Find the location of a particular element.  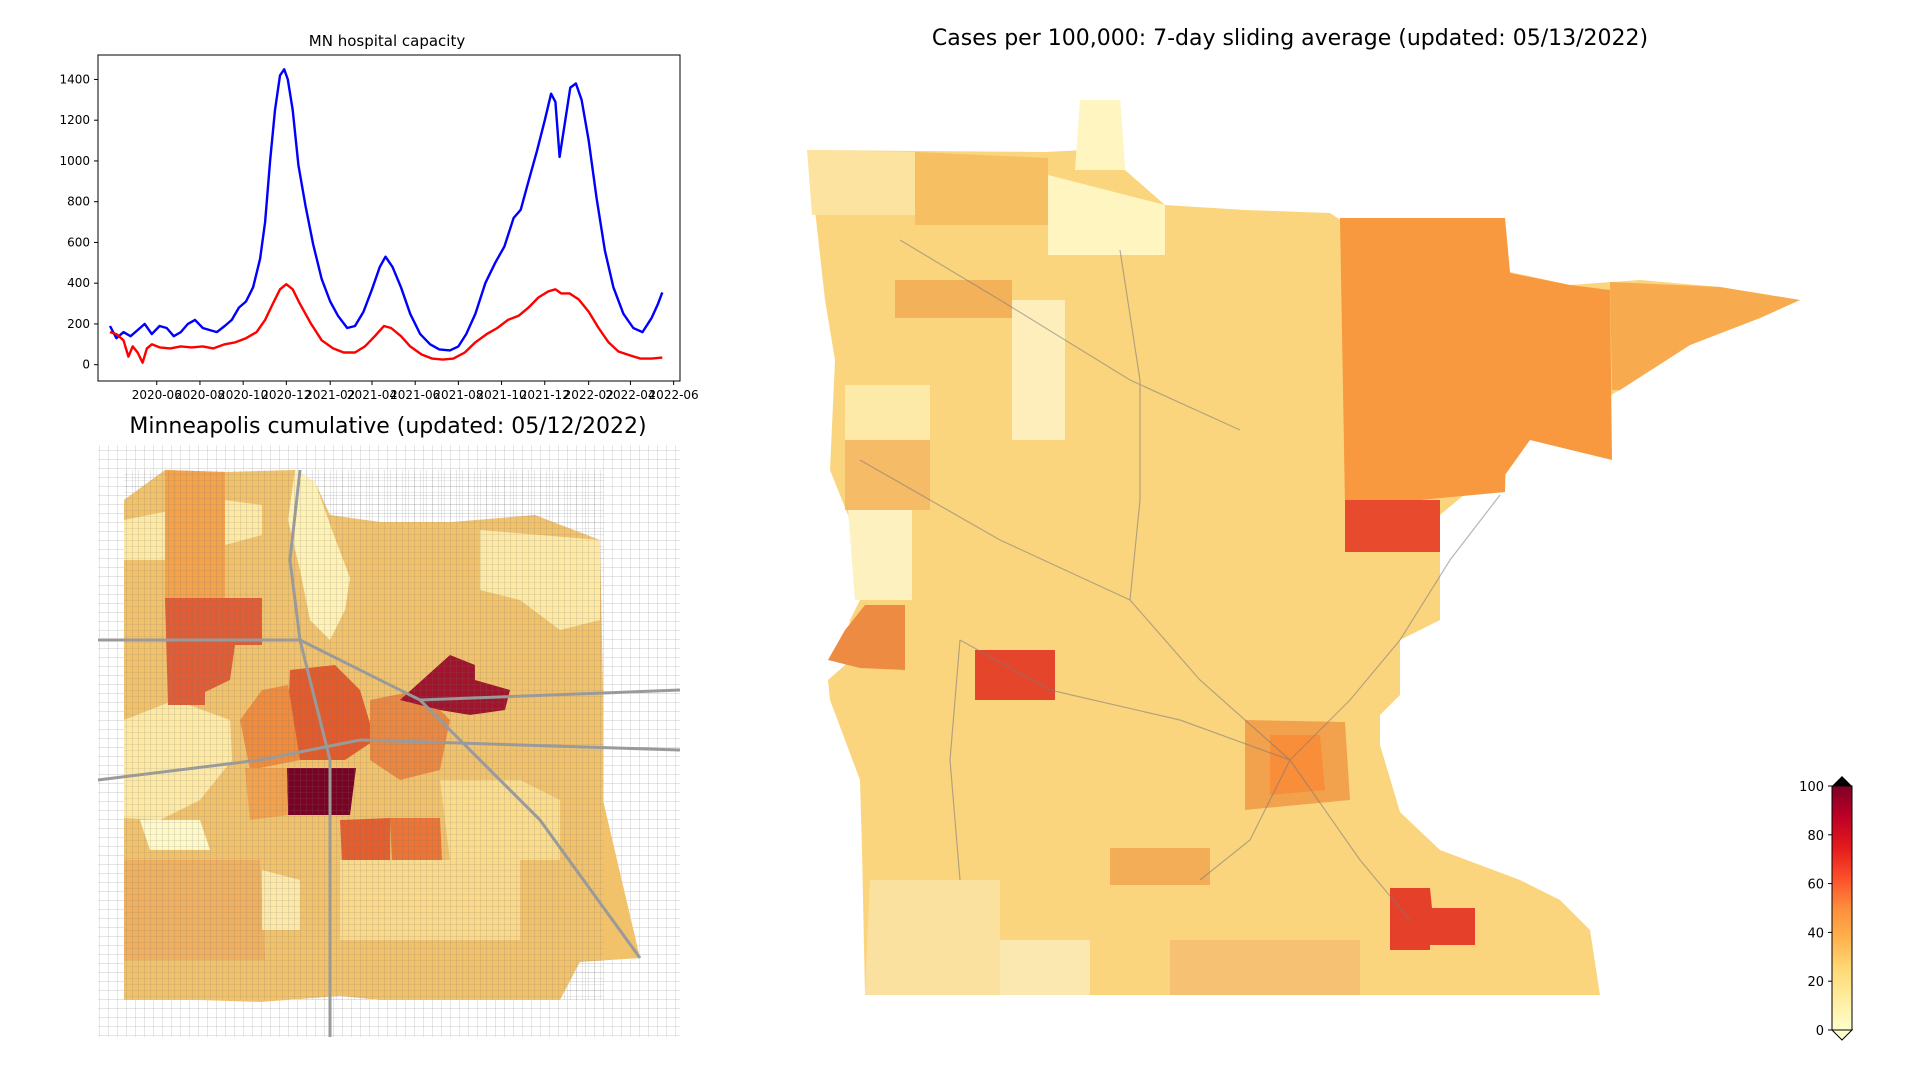

hospital-x-tick-label: 2022-04 is located at coordinates (630, 395).